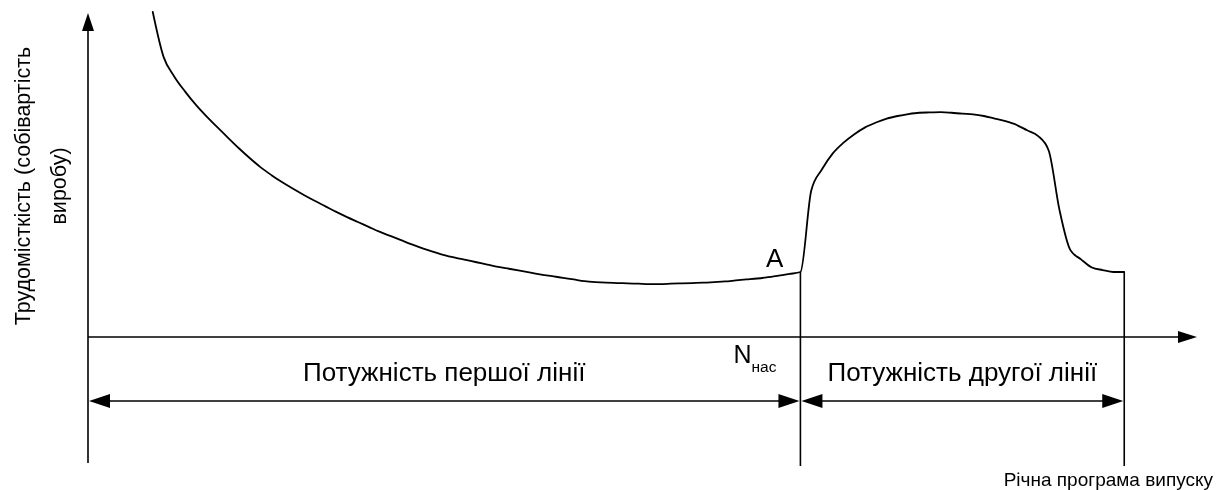 This screenshot has height=490, width=1218. Describe the element at coordinates (41, 186) in the screenshot. I see `y-axis-title: Трудомісткість (собівартість виробу)` at that location.